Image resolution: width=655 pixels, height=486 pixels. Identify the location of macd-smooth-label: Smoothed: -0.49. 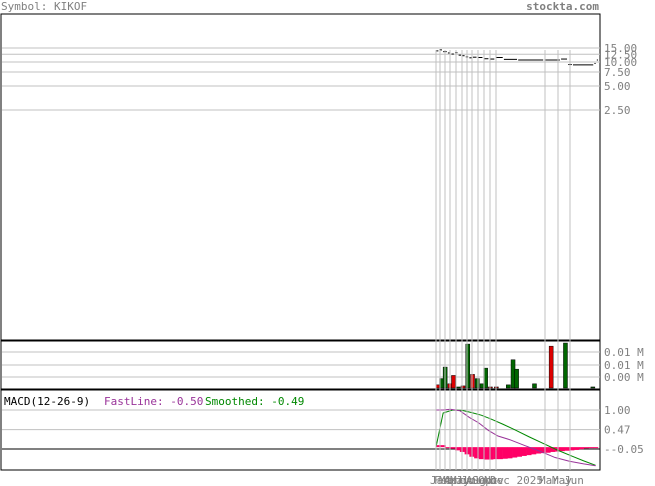
(254, 401).